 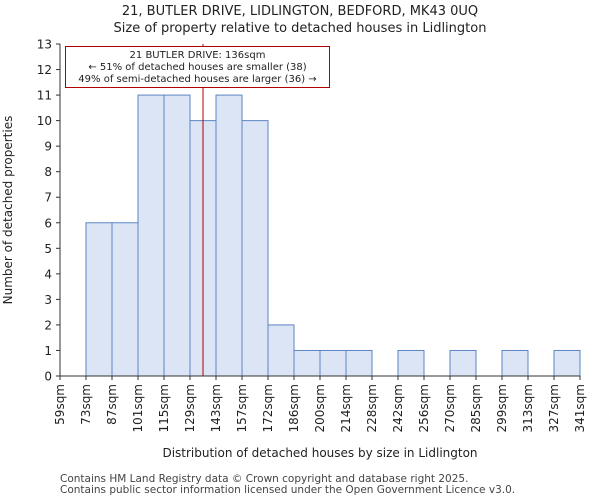 I want to click on bar-73sqm, so click(x=99, y=299).